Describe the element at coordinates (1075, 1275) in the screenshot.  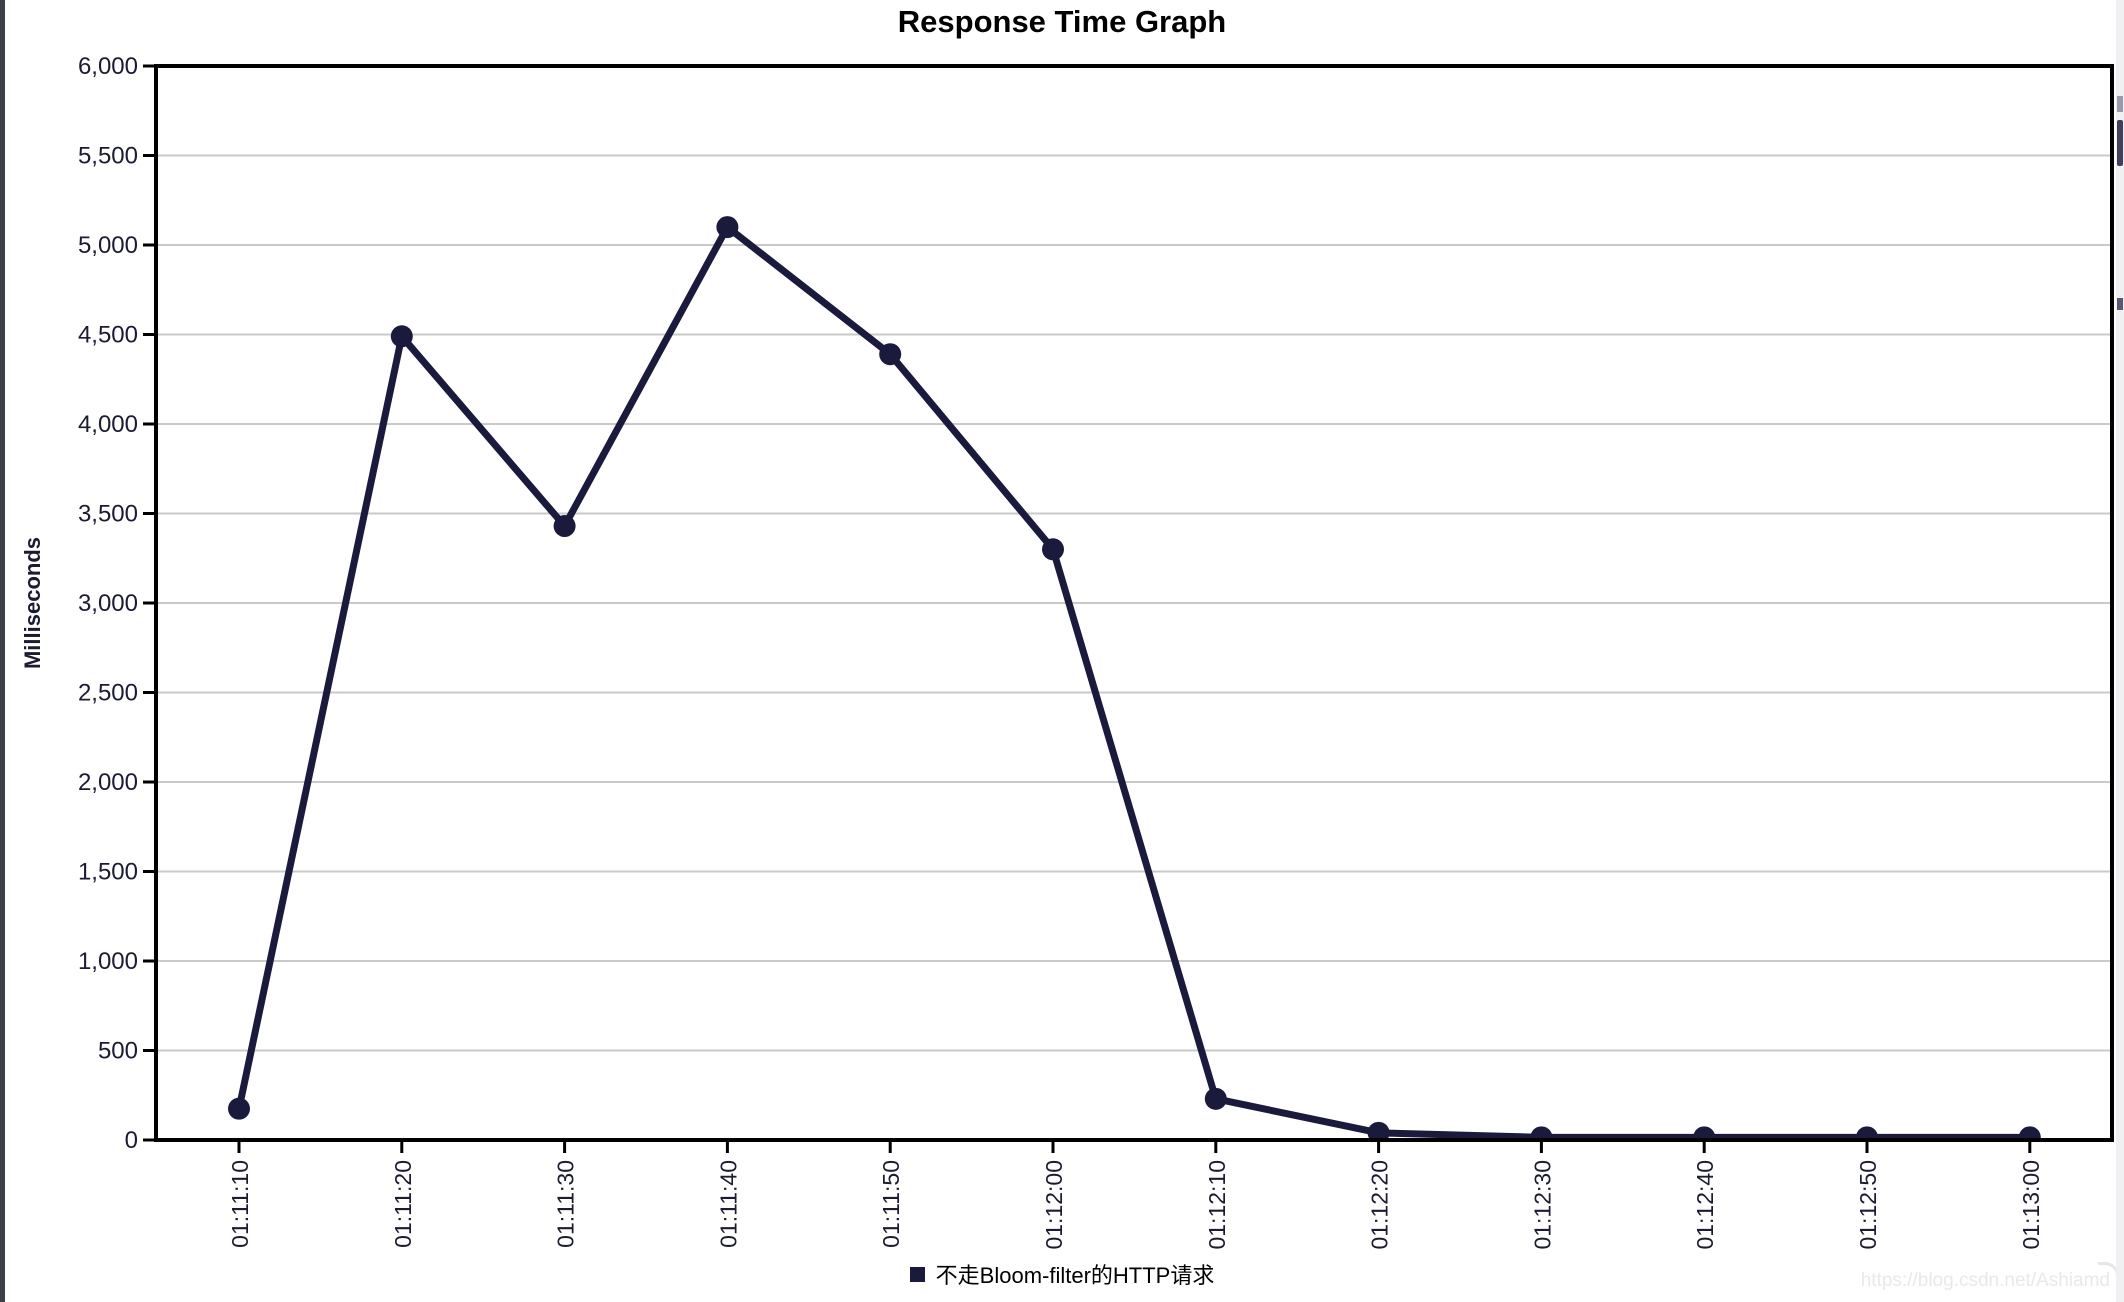
I see `legend-label: 不走Bloom-filter的HTTP请求` at that location.